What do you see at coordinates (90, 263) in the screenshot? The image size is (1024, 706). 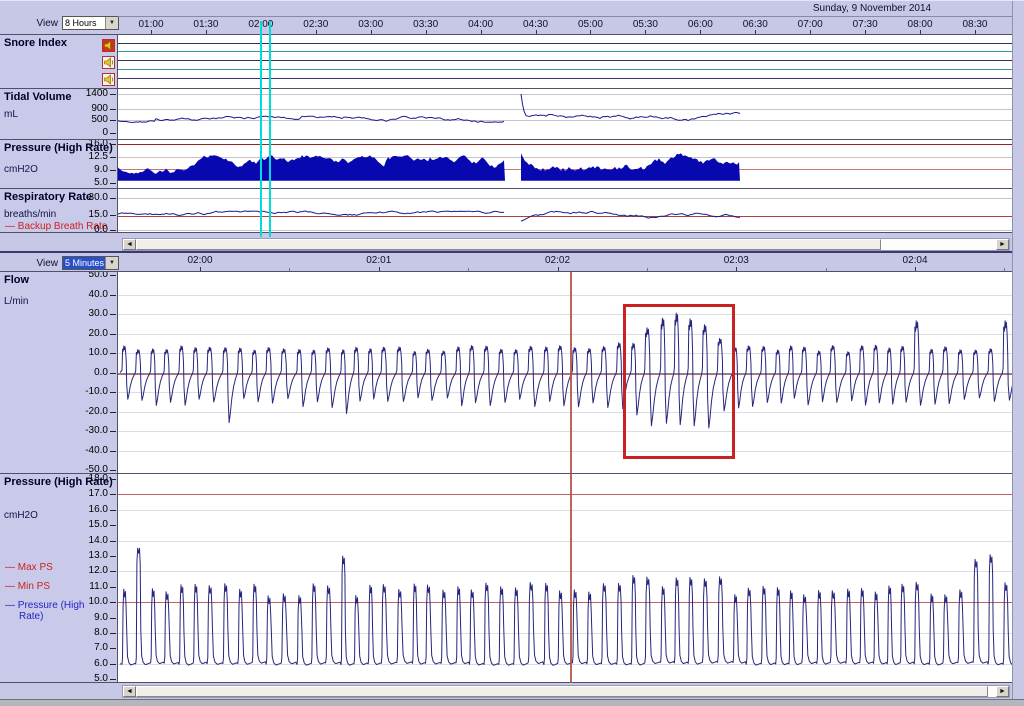 I see `view-detail-dropdown: 5 Minutes ▼` at bounding box center [90, 263].